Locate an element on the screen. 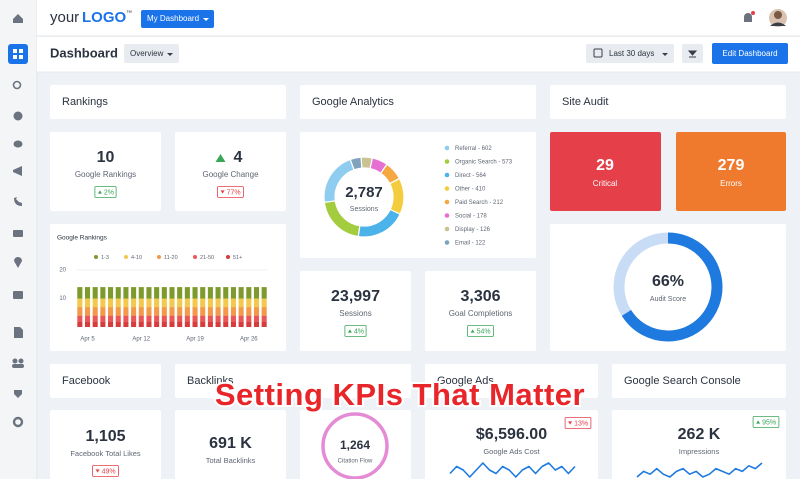  kpi-value: $6,596.00 is located at coordinates (511, 434).